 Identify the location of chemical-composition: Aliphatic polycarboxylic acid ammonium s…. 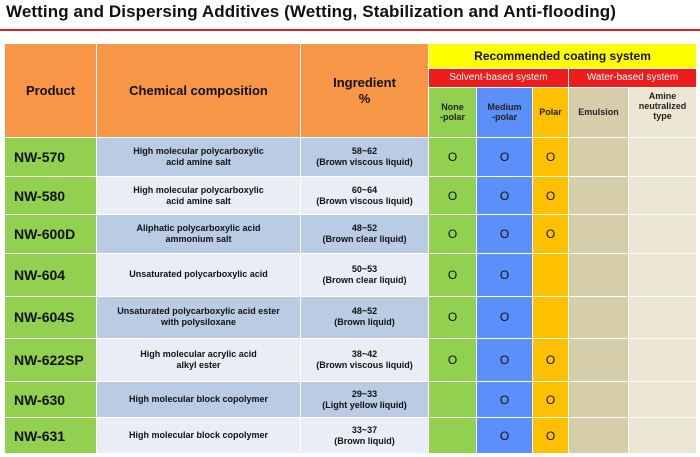
(198, 234).